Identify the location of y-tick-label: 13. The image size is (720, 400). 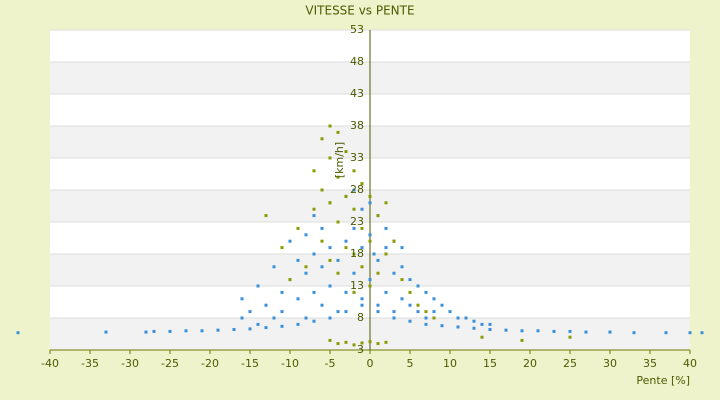
(357, 285).